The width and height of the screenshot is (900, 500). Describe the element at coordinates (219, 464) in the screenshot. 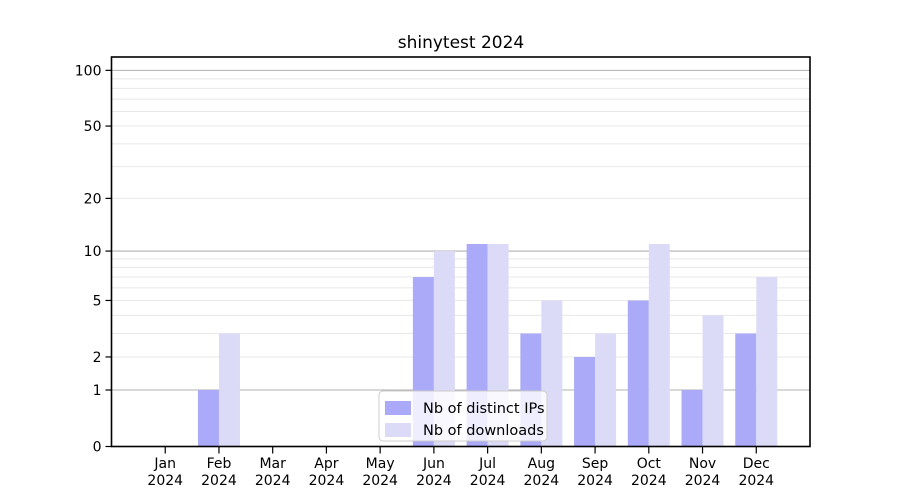

I see `x-tick-label-month-feb: Feb` at that location.